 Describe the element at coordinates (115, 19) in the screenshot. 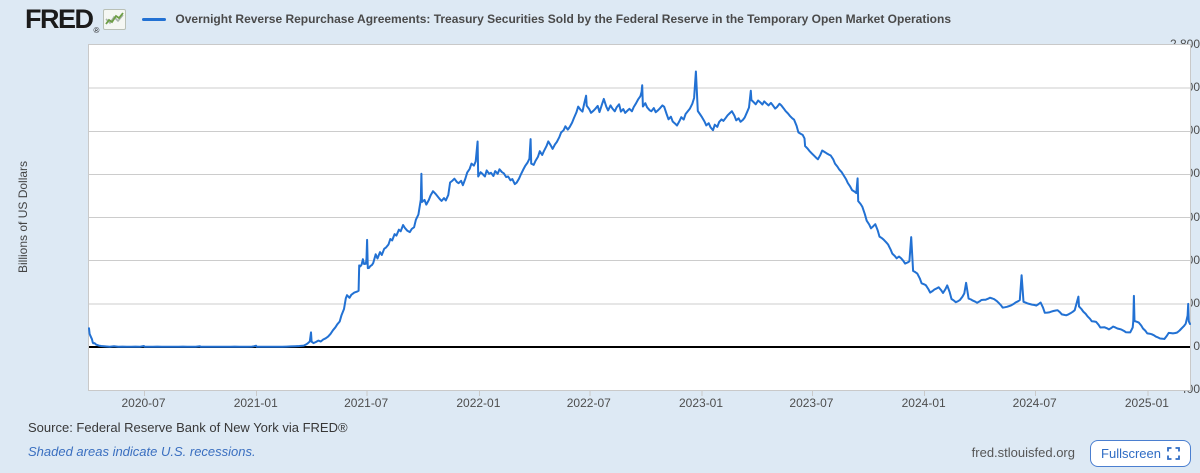

I see `fred-sparkline-icon` at that location.